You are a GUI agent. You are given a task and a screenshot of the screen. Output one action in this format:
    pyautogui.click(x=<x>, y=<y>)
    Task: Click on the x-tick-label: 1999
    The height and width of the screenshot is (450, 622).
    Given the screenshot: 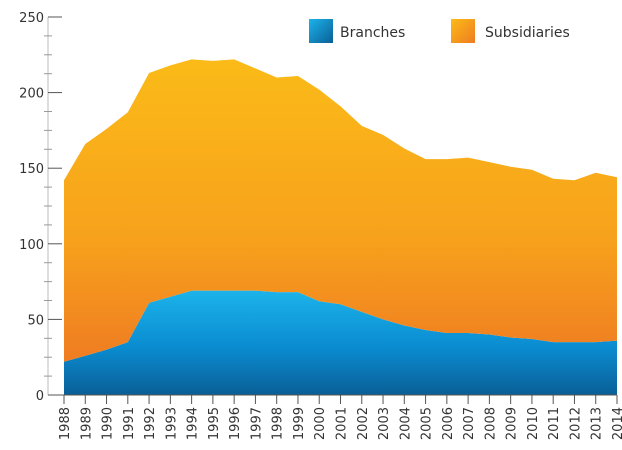 What is the action you would take?
    pyautogui.click(x=299, y=423)
    